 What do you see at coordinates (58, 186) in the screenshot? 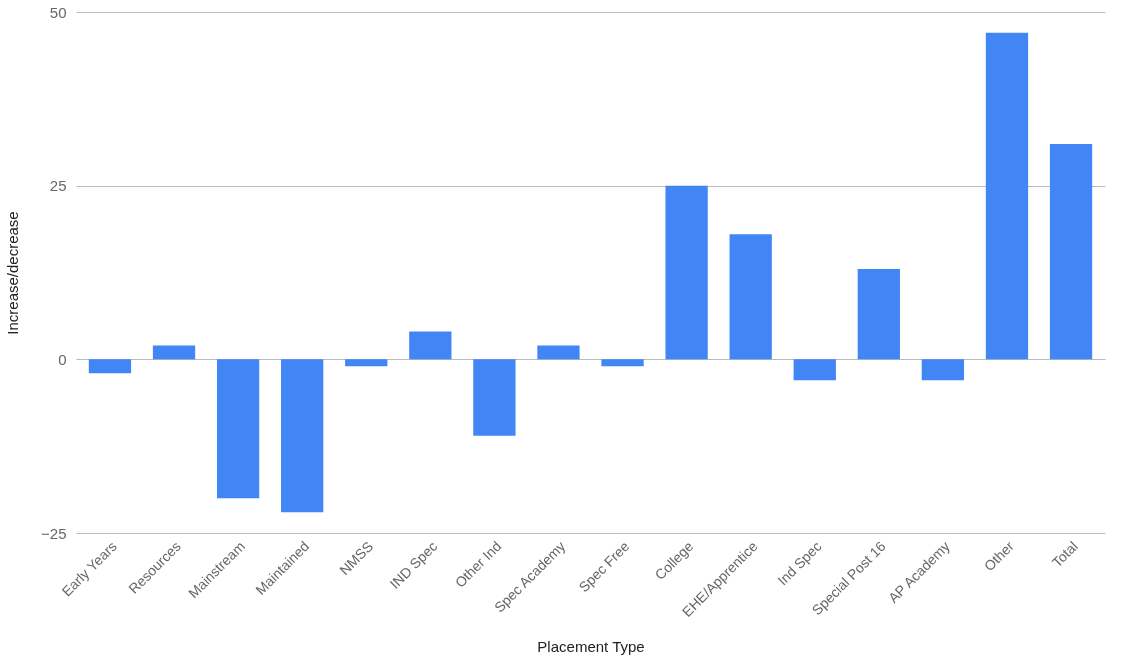
I see `y-tick-label: 25` at bounding box center [58, 186].